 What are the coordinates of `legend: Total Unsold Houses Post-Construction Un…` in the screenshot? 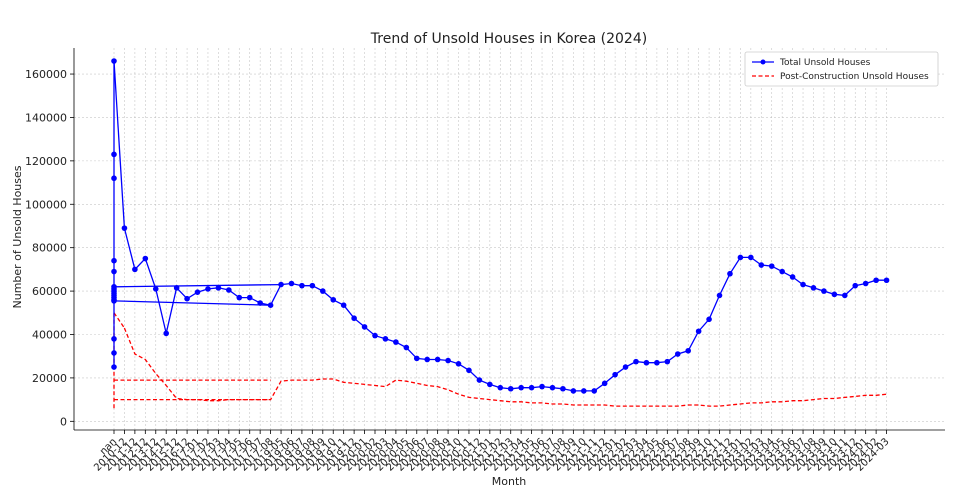 It's located at (841, 69).